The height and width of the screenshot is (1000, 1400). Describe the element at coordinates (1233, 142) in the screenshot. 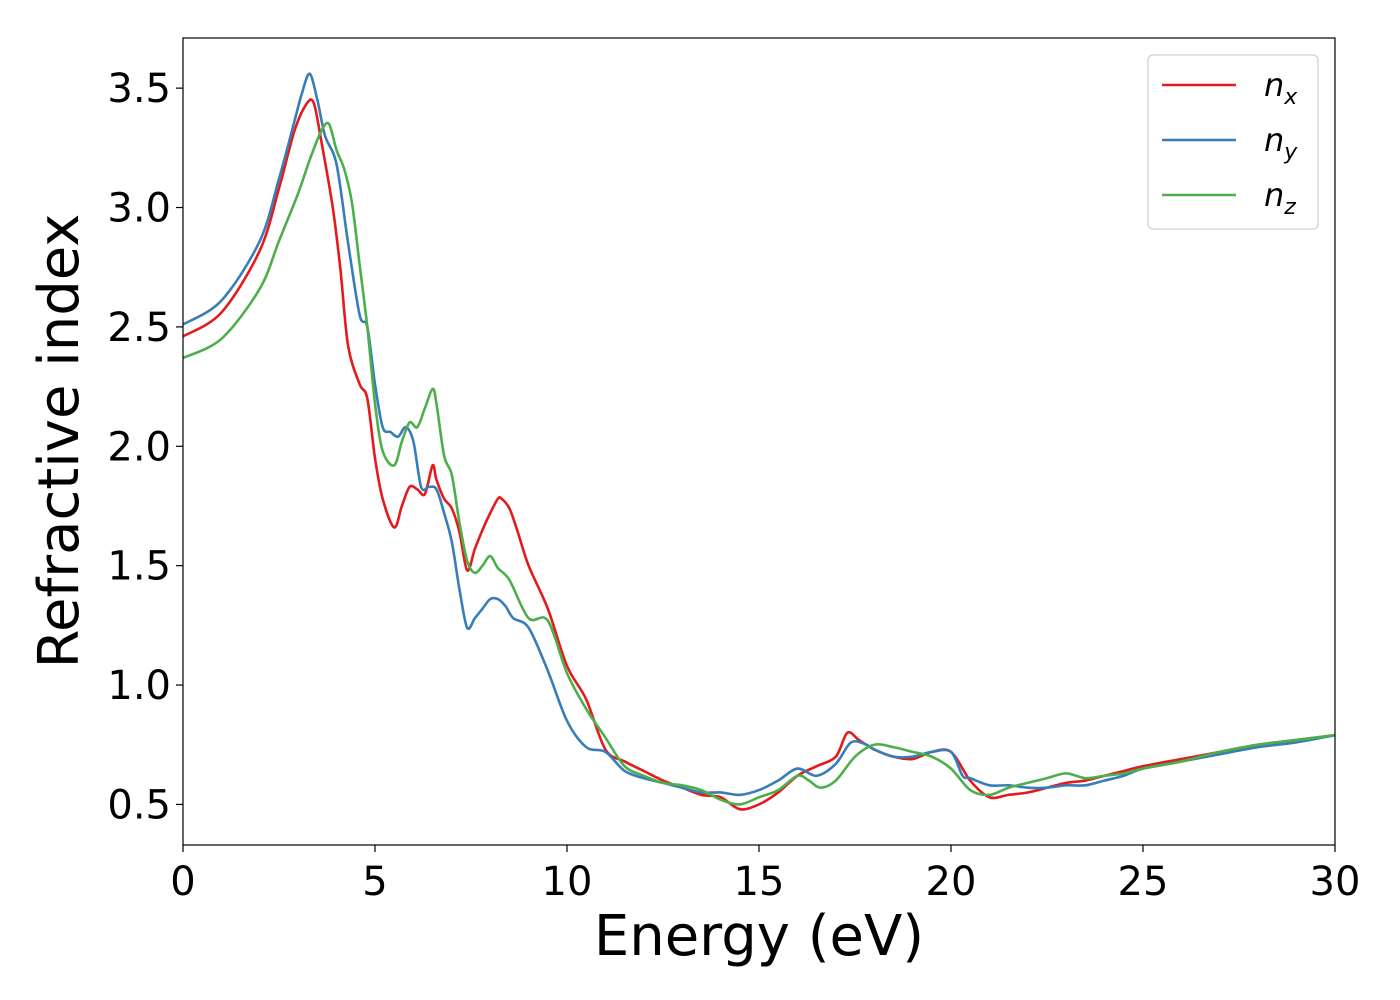

I see `legend-box` at that location.